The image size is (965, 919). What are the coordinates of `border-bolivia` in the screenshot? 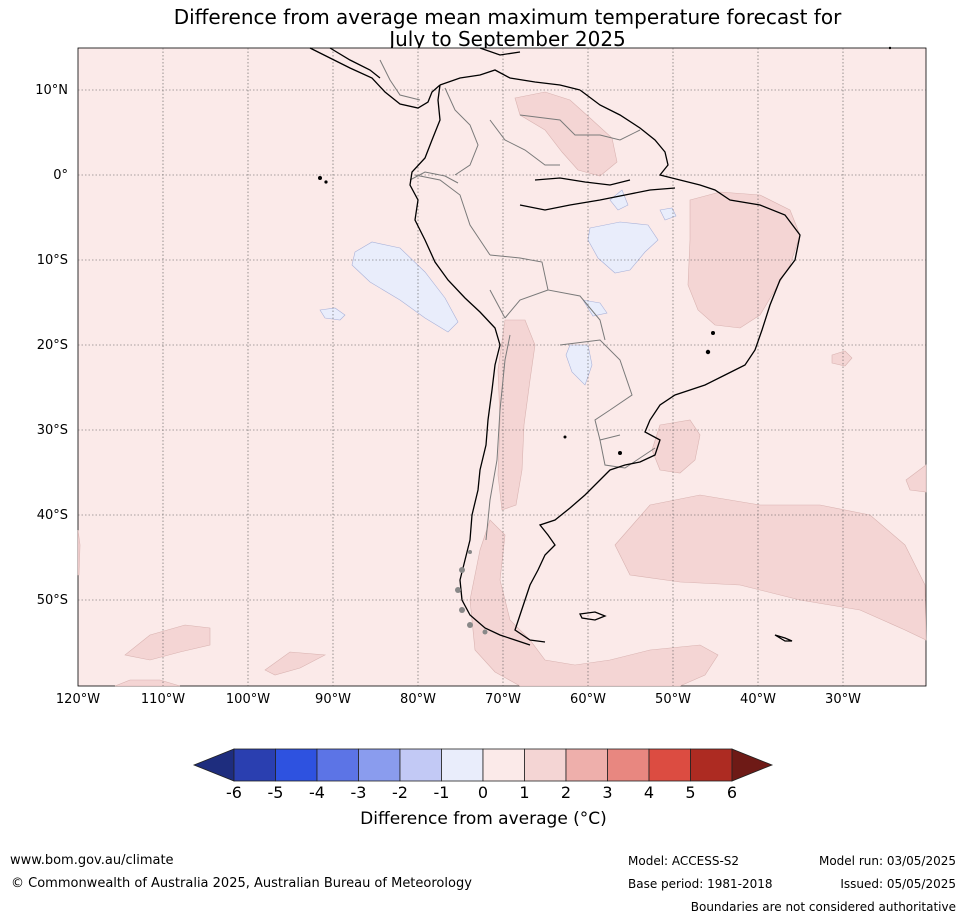 It's located at (526, 304).